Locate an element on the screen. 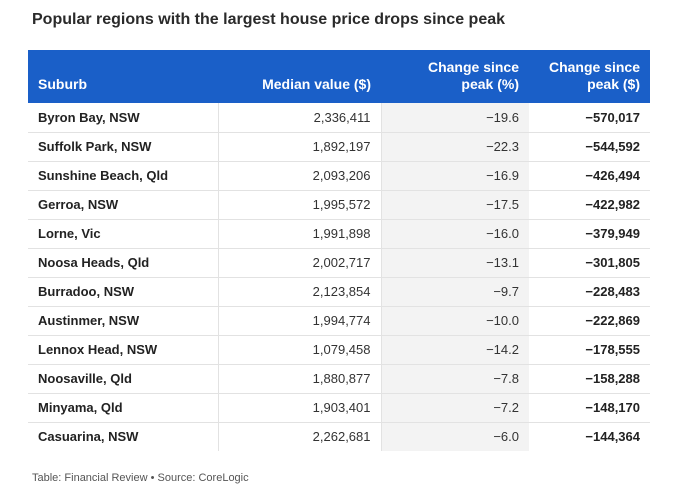  suburb-cell: Noosaville, Qld is located at coordinates (123, 379).